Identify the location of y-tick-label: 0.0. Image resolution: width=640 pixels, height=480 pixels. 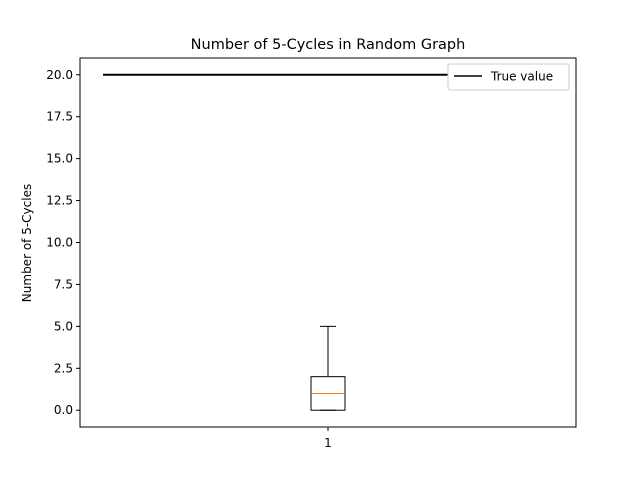
(63, 410).